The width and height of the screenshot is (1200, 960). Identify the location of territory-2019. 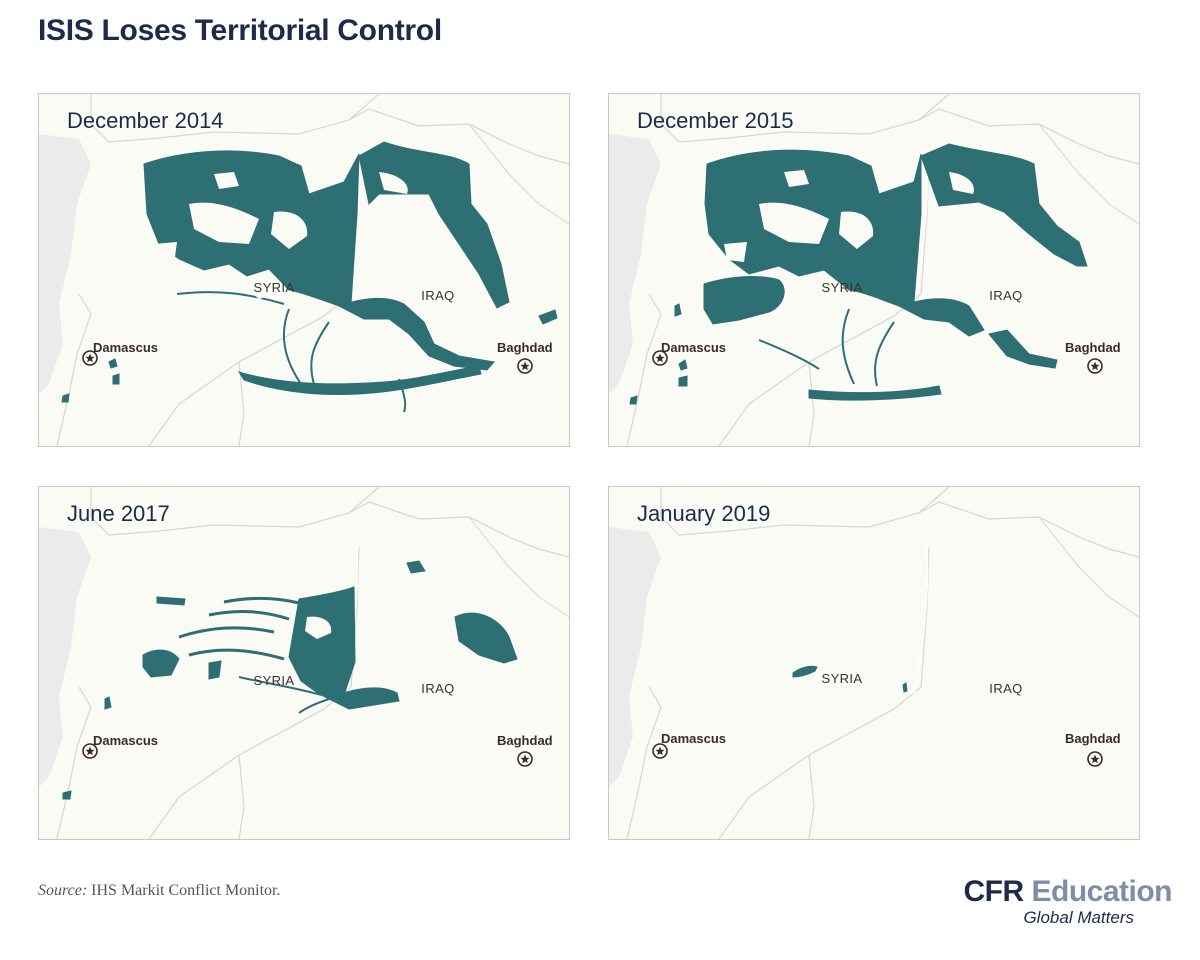
(850, 679).